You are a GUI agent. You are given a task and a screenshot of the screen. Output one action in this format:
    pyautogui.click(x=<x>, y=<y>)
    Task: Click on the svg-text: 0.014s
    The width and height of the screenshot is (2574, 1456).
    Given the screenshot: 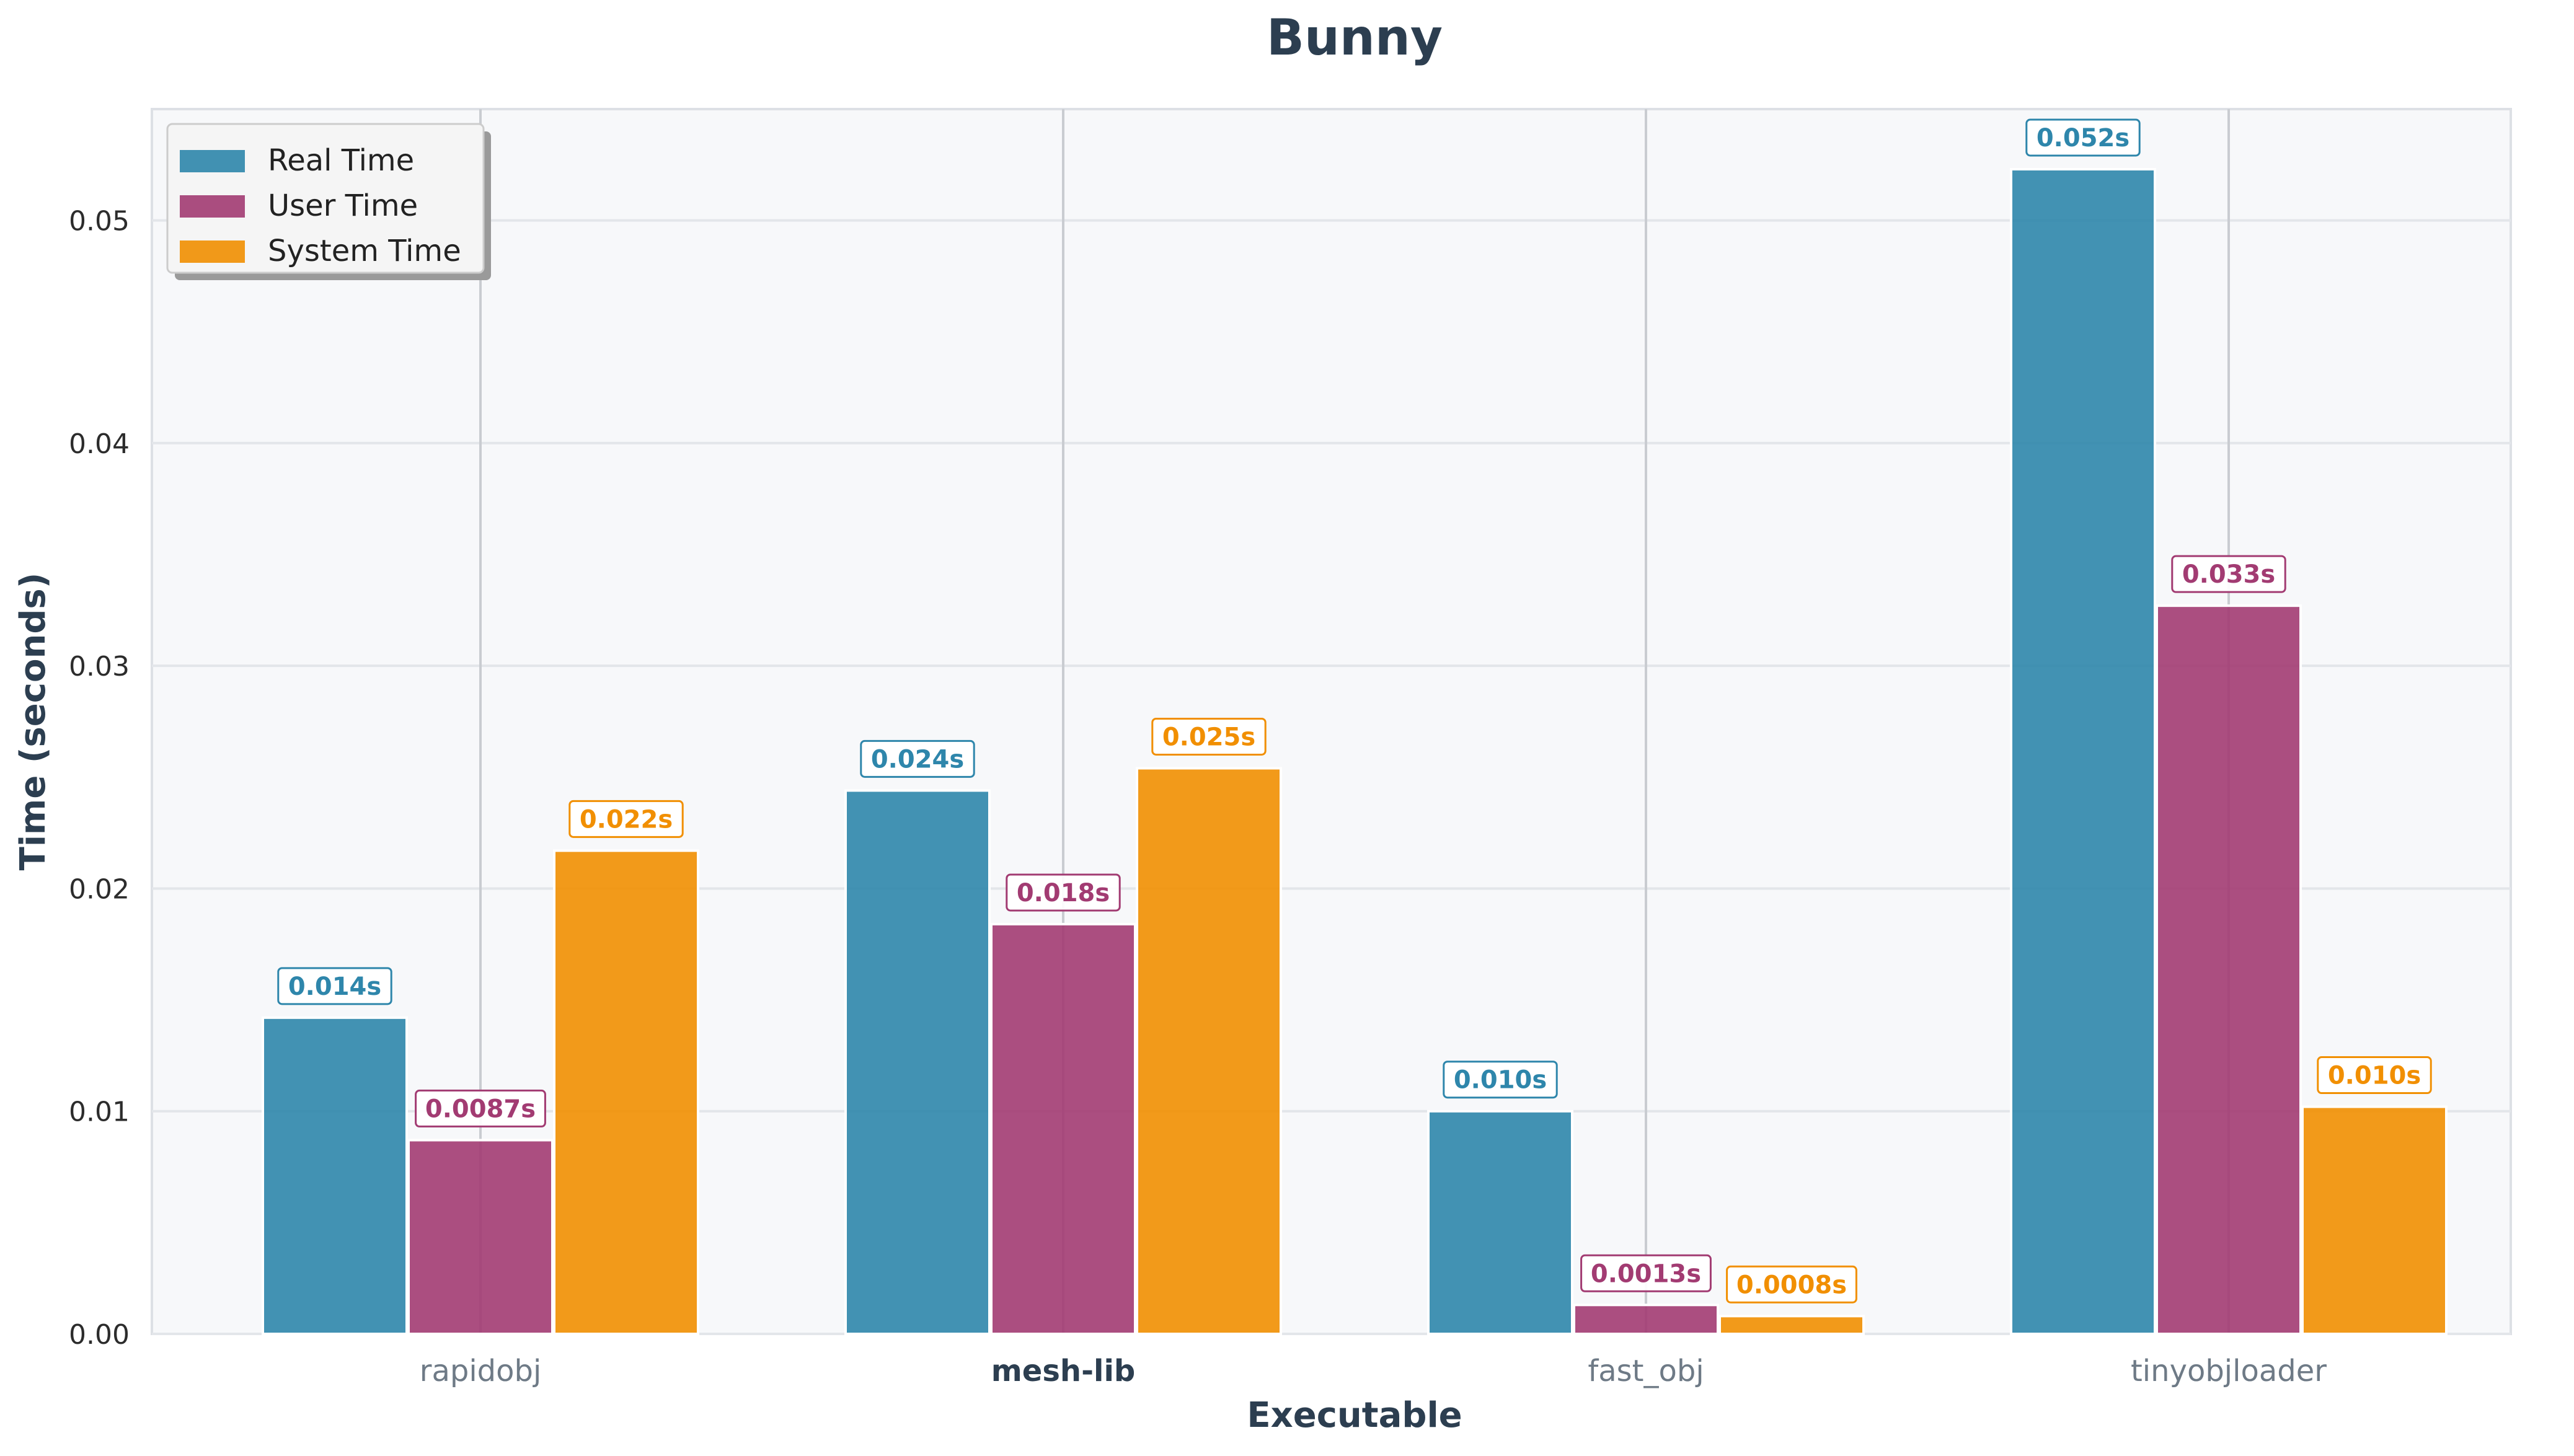 What is the action you would take?
    pyautogui.click(x=335, y=987)
    